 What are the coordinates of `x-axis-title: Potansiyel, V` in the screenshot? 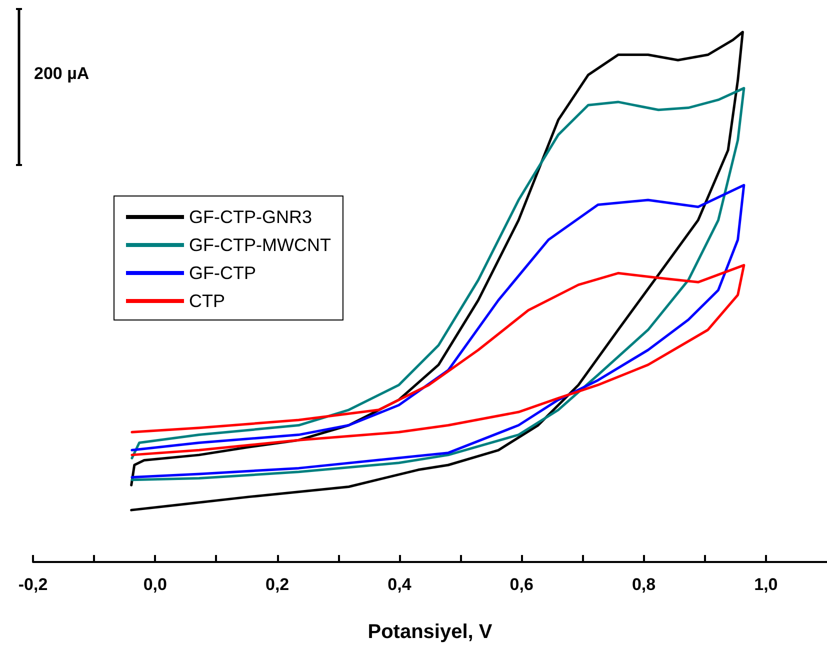 It's located at (430, 632).